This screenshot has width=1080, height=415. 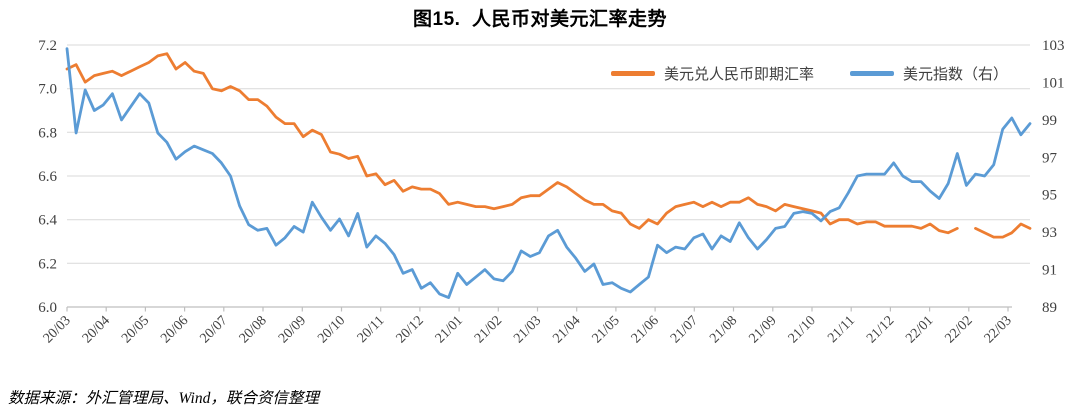 What do you see at coordinates (47, 177) in the screenshot?
I see `y-axis-label-left: 6.6` at bounding box center [47, 177].